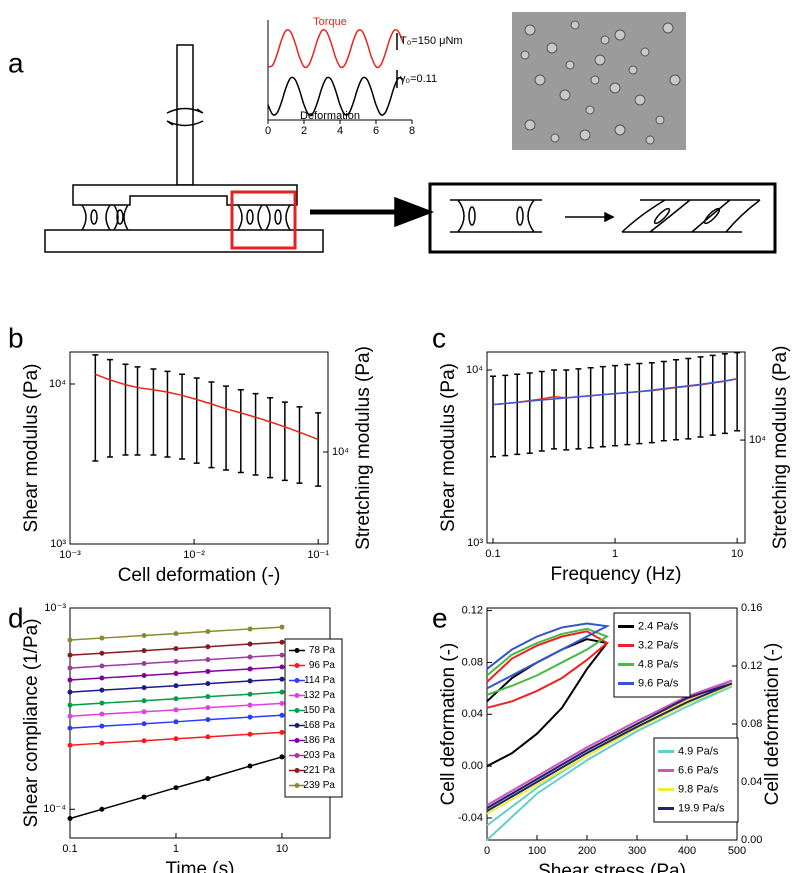  I want to click on legend-label: 239 Pa, so click(319, 785).